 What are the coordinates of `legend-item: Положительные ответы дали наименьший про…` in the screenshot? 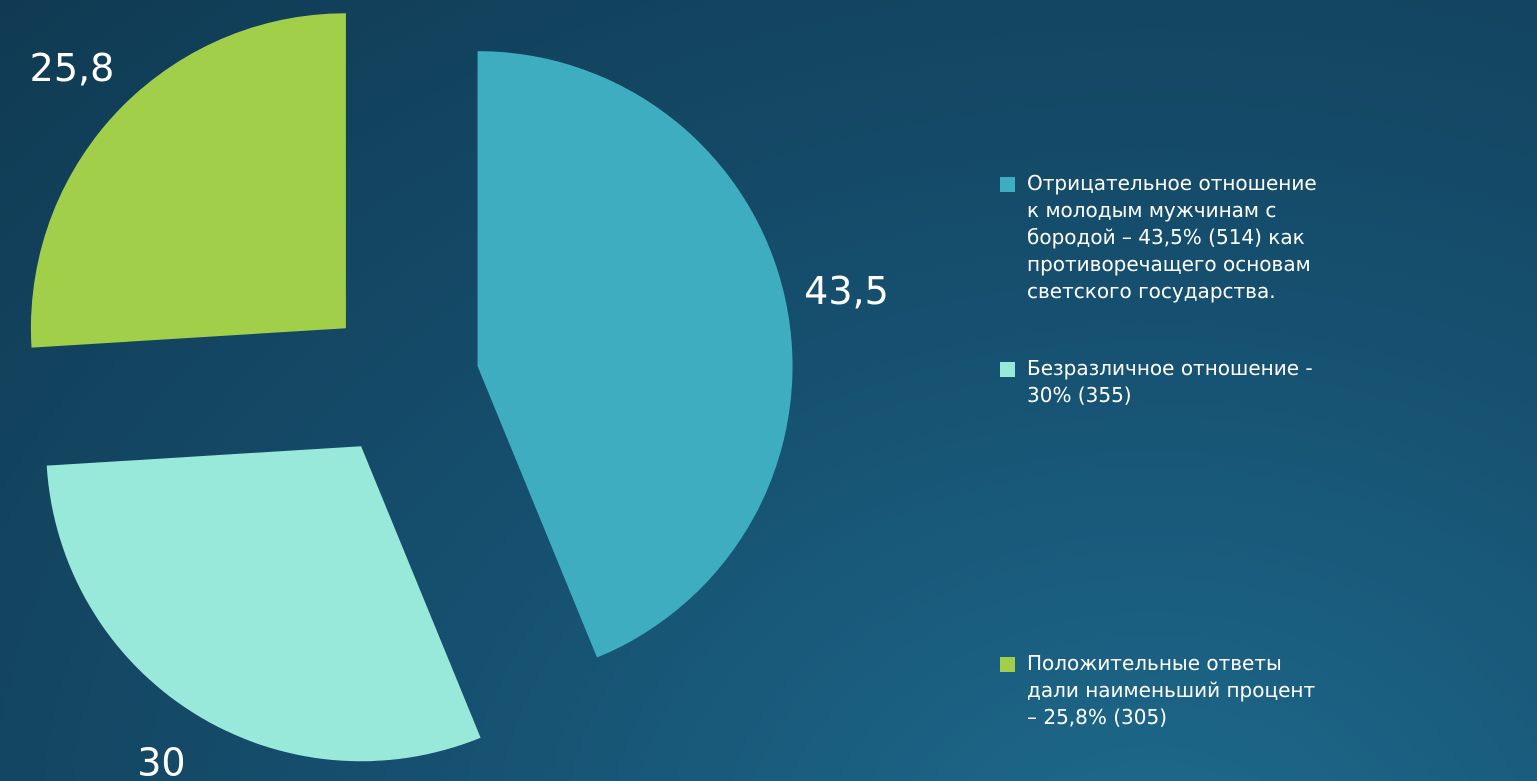 It's located at (1165, 690).